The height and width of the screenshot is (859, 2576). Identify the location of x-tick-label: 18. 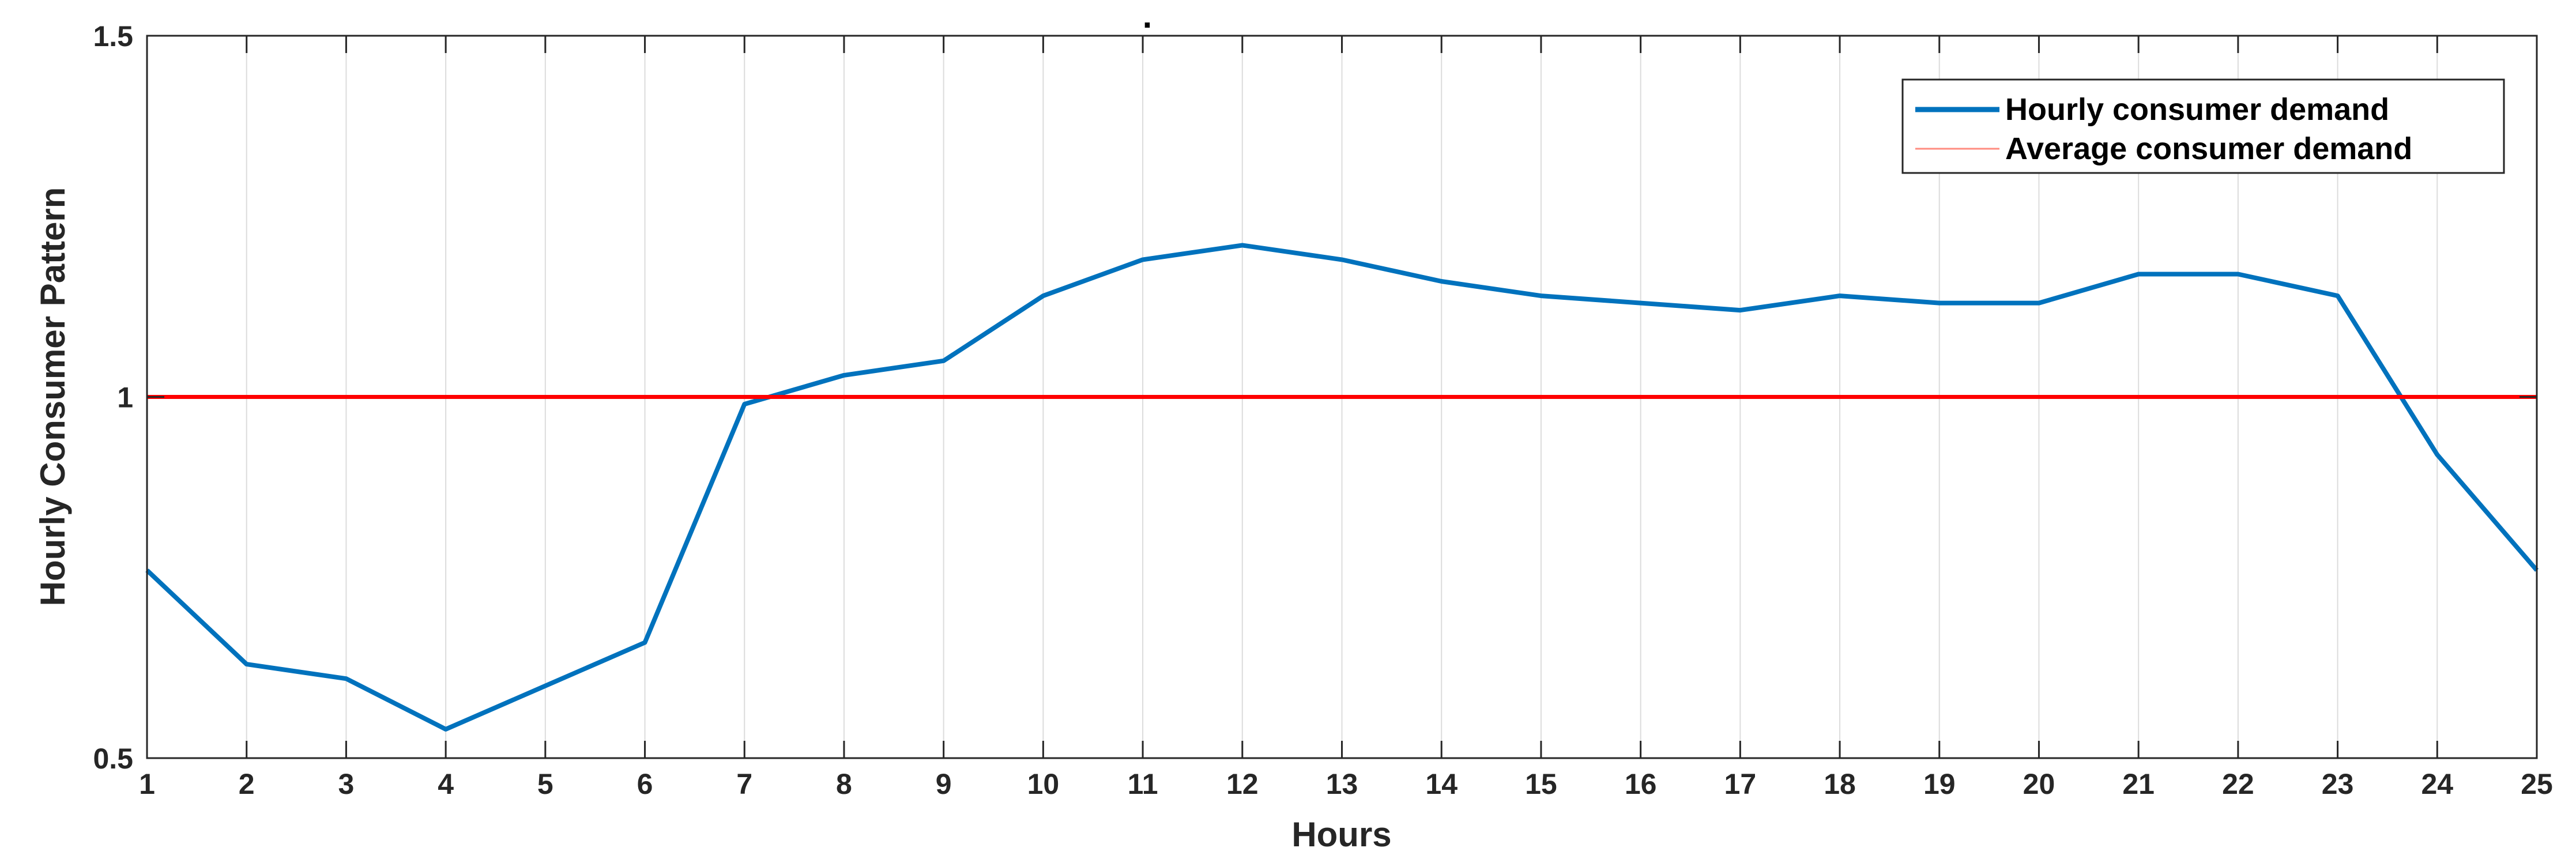
(1840, 784).